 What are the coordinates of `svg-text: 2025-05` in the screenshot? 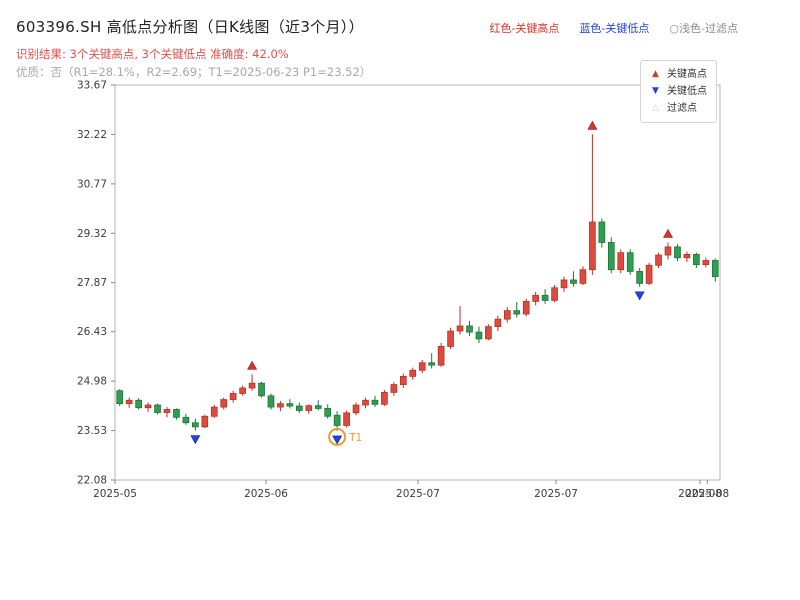 It's located at (115, 494).